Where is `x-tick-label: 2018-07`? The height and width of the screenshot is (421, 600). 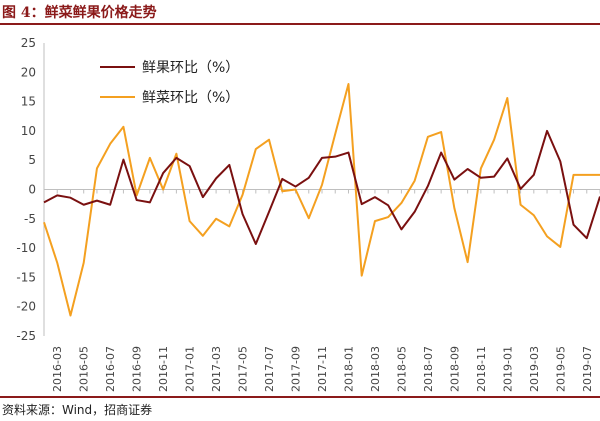 x-tick-label: 2018-07 is located at coordinates (428, 369).